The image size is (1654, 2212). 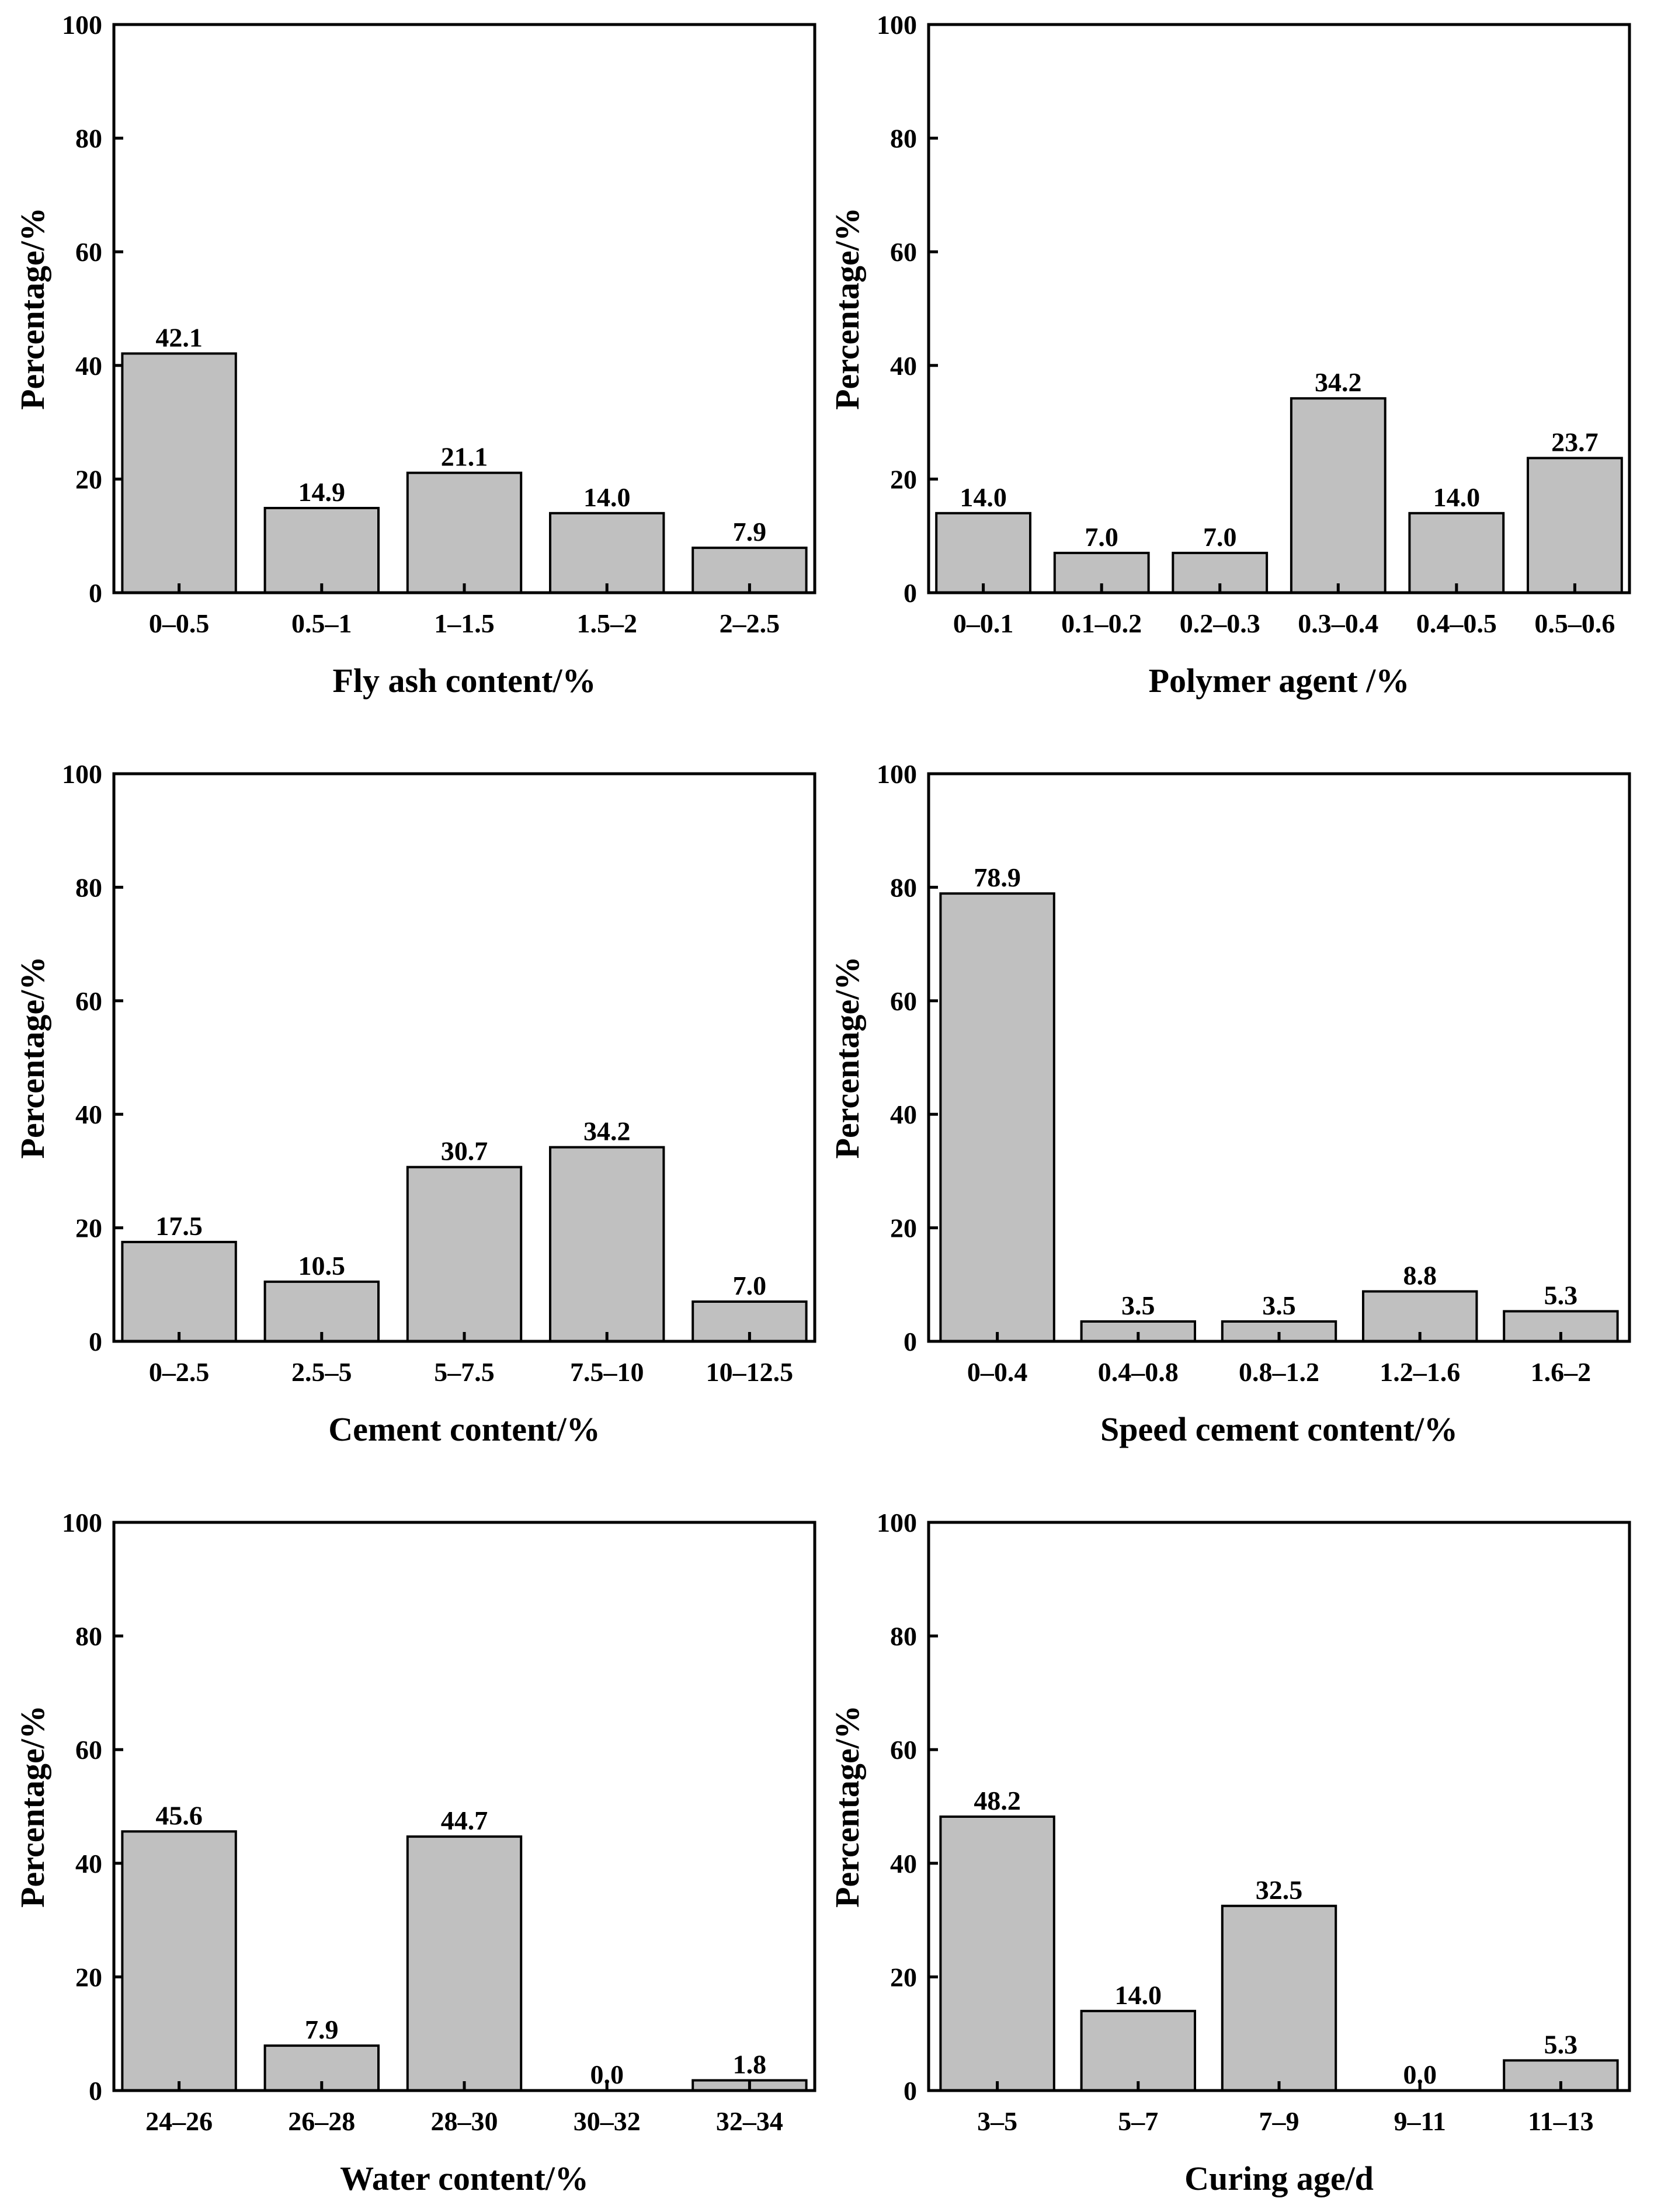 I want to click on x-tick-label: 2–2.5, so click(x=750, y=623).